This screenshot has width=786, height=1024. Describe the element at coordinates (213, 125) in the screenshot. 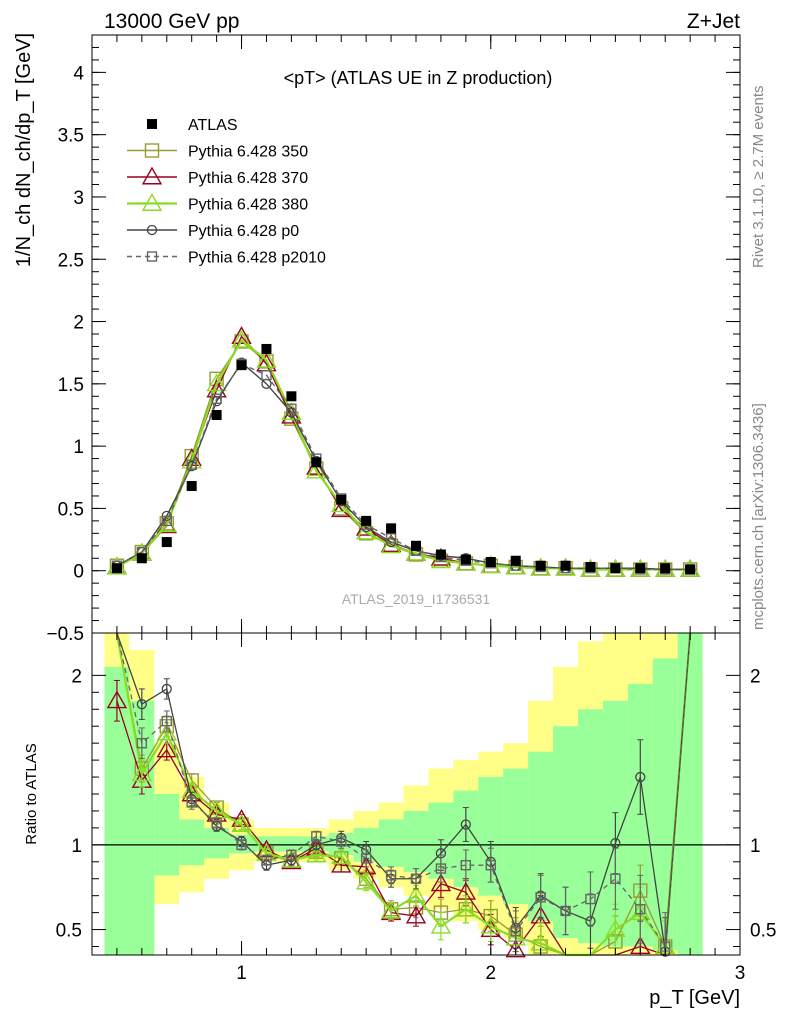

I see `legend-label-atlas: ATLAS` at that location.